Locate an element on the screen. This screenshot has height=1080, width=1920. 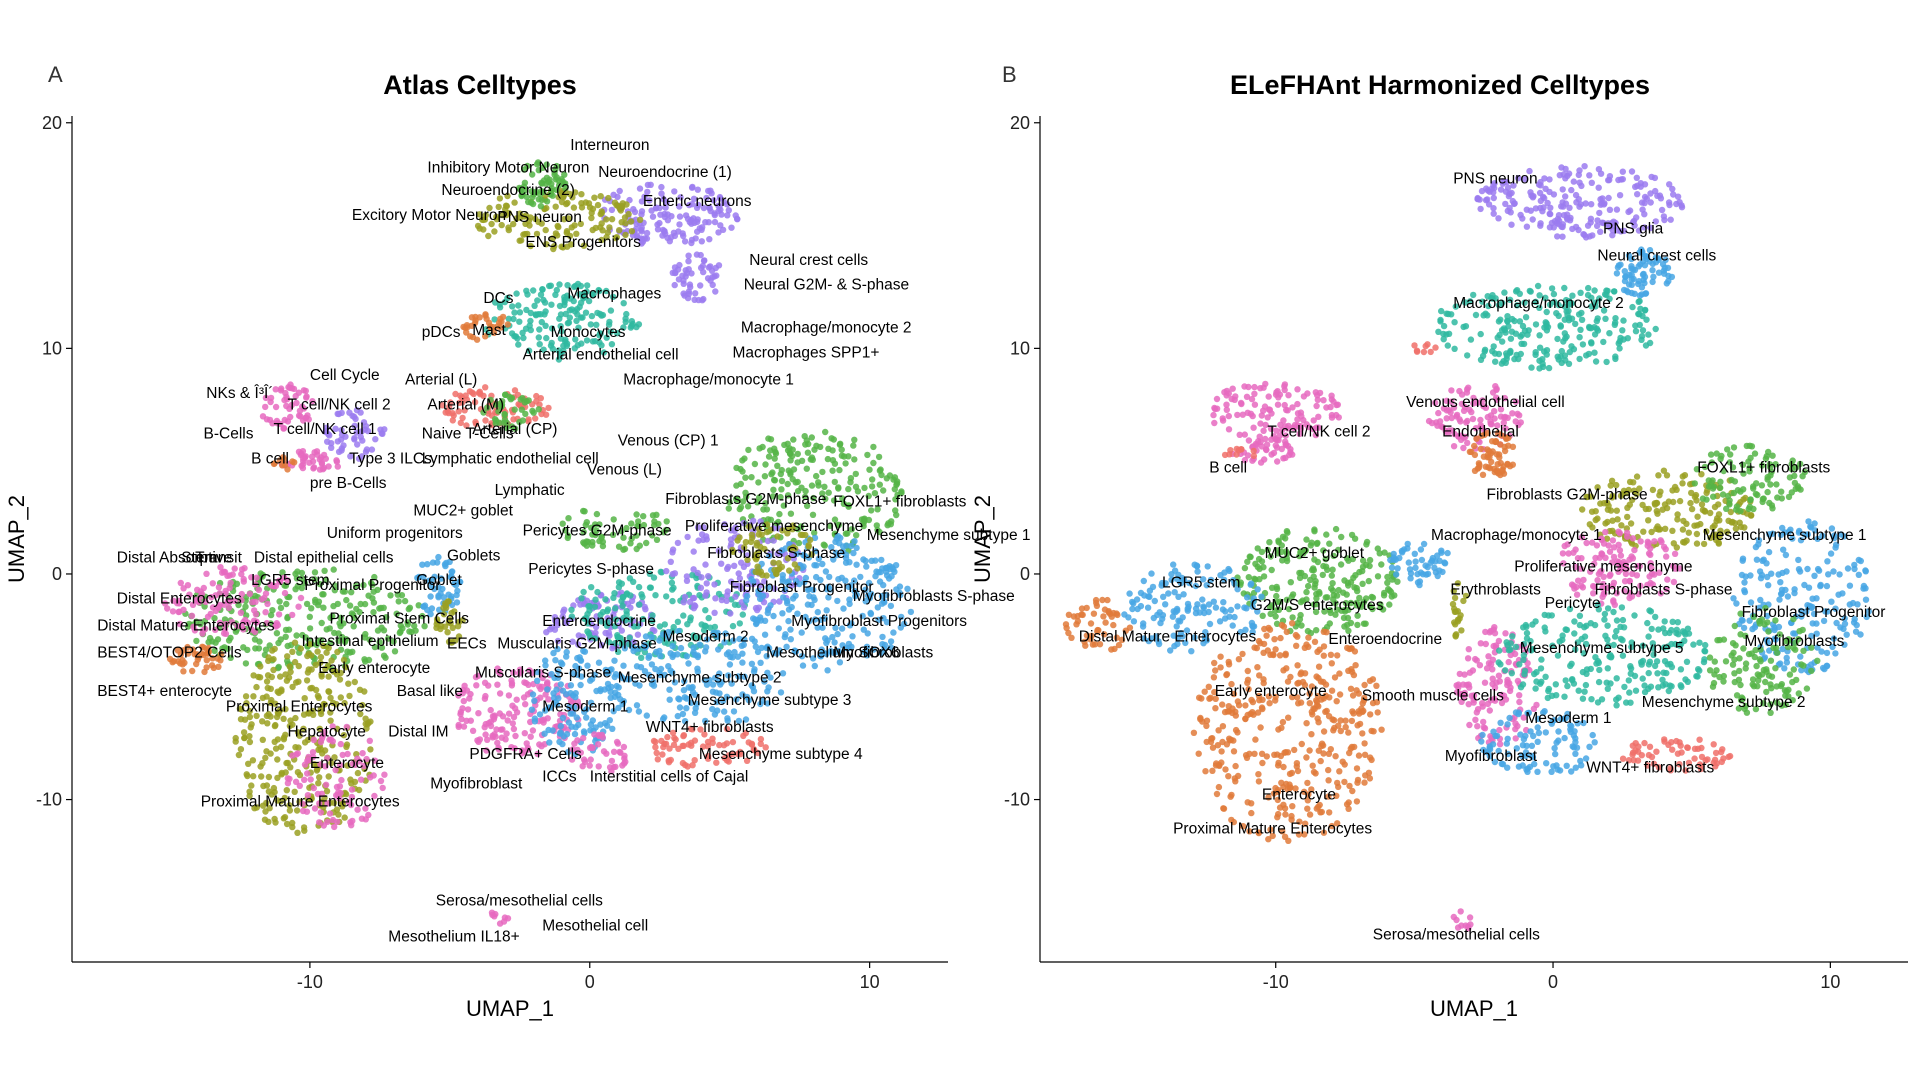
cluster-label: Muscularis S-phase is located at coordinates (543, 673).